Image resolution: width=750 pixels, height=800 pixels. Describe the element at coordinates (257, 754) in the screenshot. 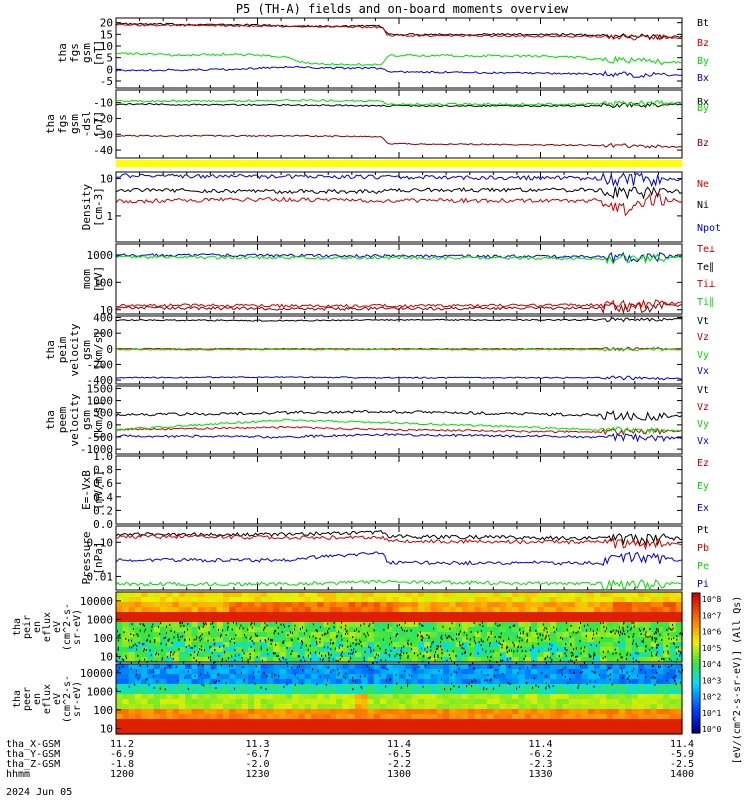

I see `ephemeris-value: -6.7` at that location.